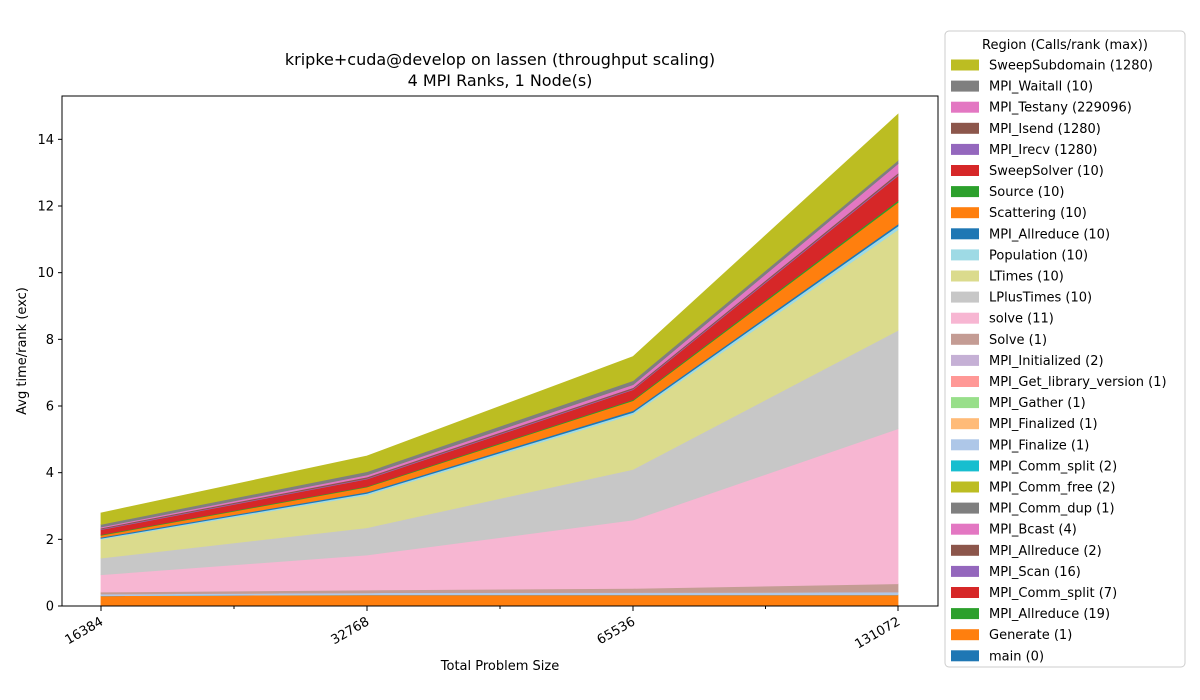 This screenshot has height=700, width=1200. What do you see at coordinates (616, 631) in the screenshot?
I see `x-tick-label: 65536` at bounding box center [616, 631].